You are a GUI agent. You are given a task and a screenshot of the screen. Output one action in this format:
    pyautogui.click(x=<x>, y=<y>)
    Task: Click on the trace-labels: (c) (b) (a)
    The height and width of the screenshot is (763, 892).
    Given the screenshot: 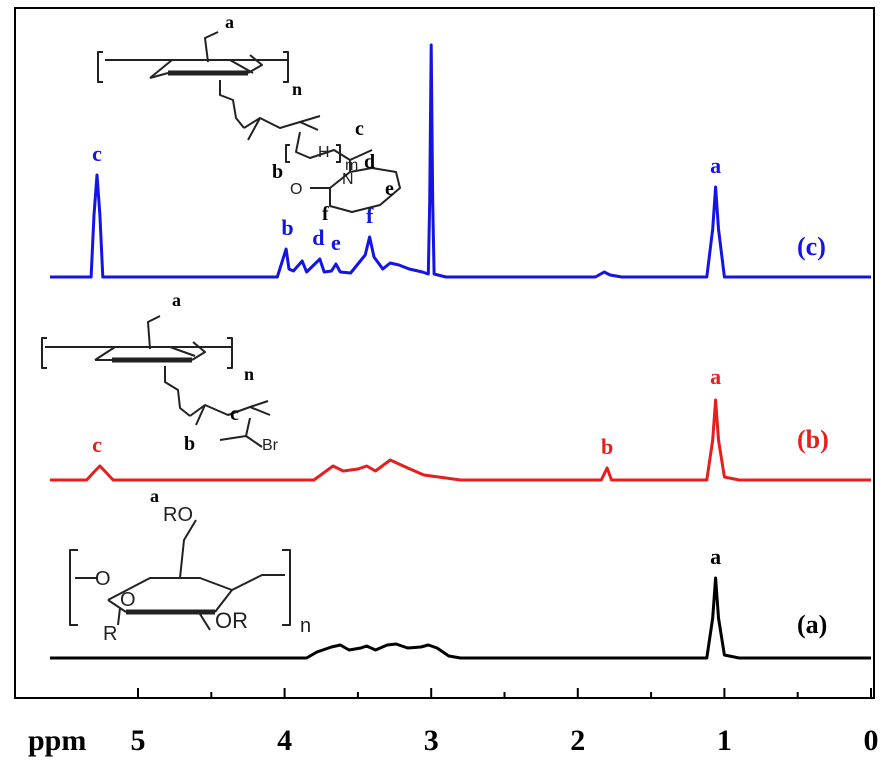 What is the action you would take?
    pyautogui.click(x=813, y=435)
    